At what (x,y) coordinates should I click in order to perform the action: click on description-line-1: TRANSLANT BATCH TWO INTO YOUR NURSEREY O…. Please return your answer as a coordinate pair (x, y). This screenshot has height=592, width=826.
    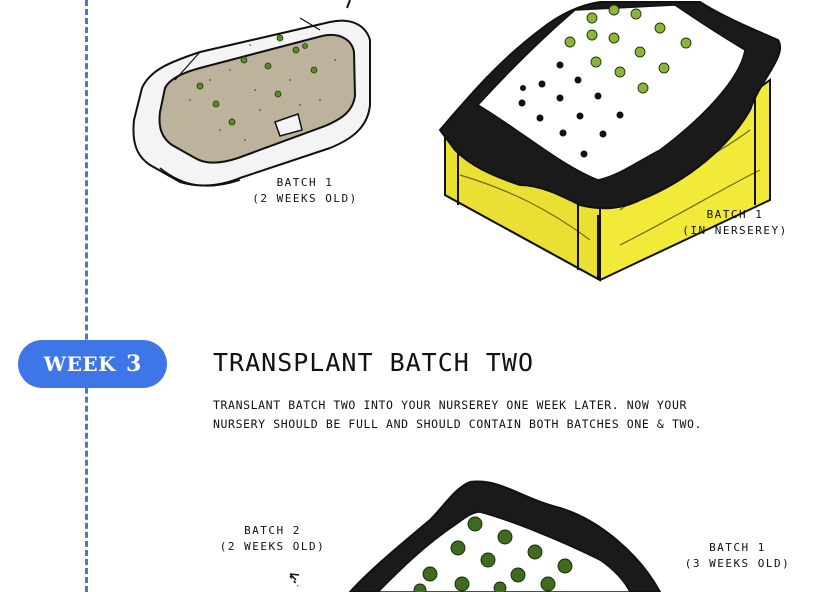
    Looking at the image, I should click on (450, 405).